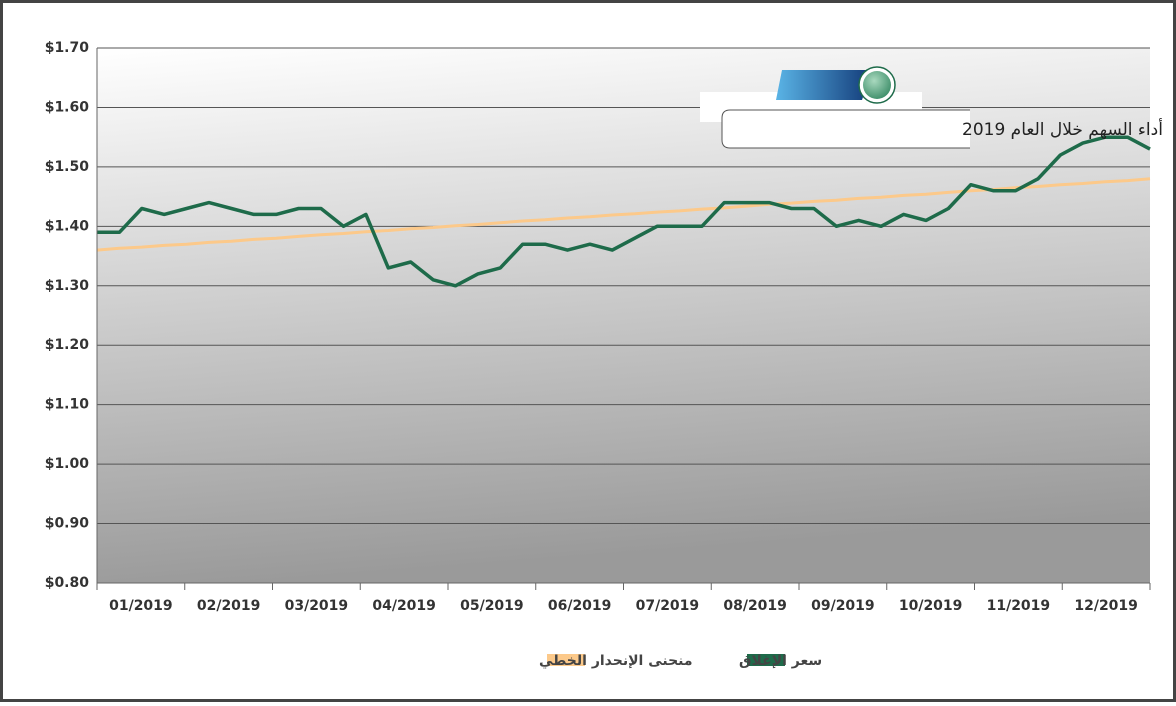 The image size is (1176, 706). I want to click on x-tick-label: 12/2019, so click(1106, 606).